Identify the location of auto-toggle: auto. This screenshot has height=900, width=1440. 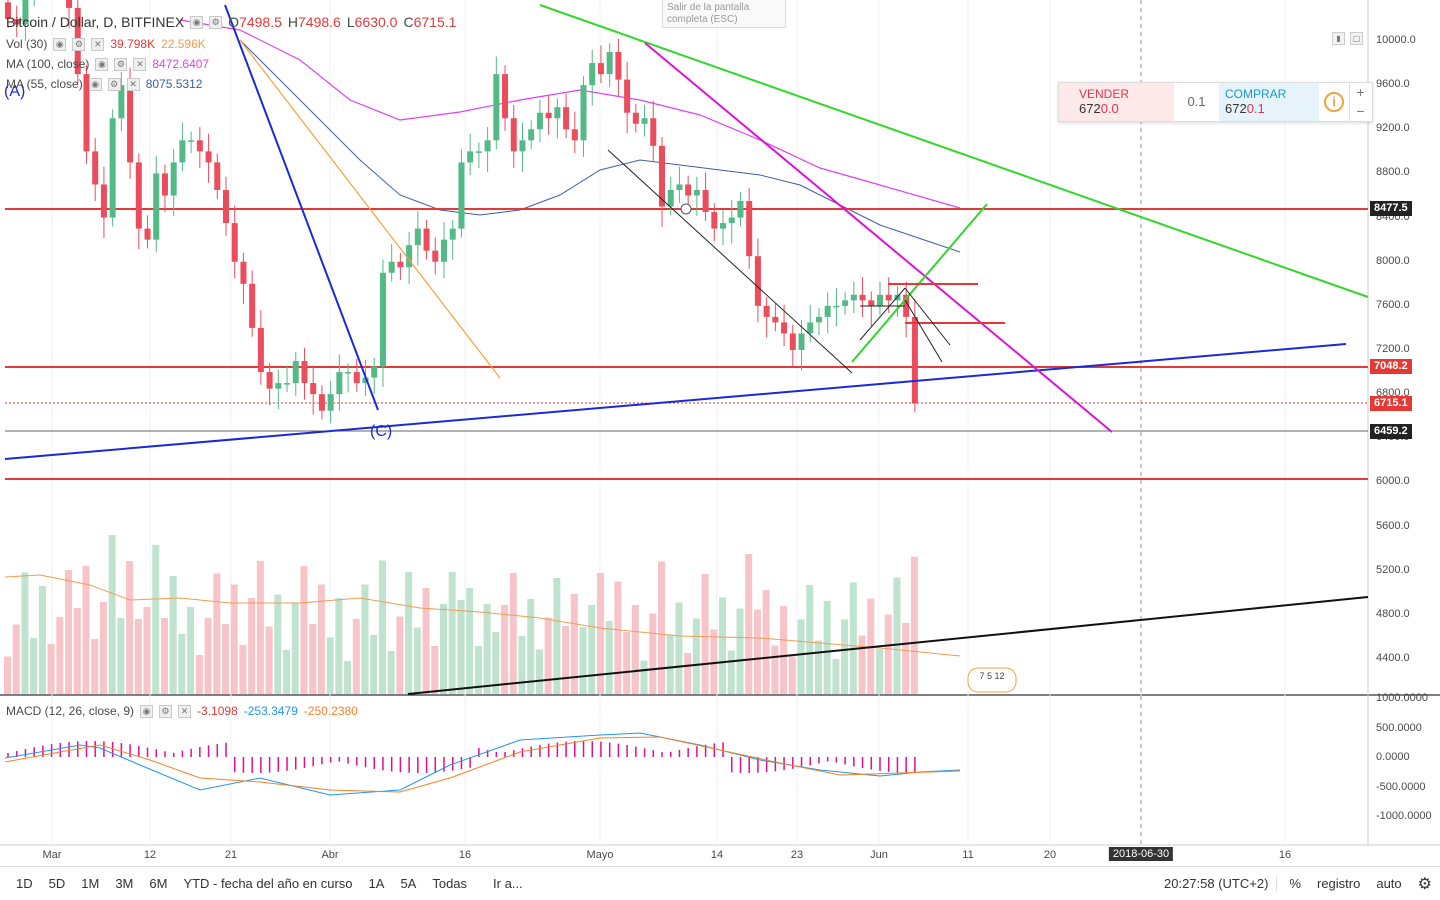
(1389, 883).